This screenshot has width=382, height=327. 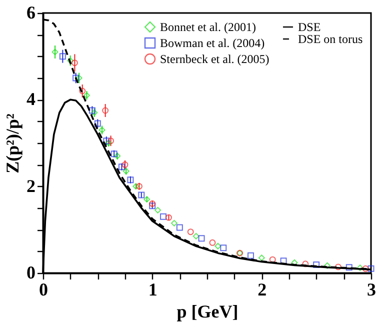 What do you see at coordinates (262, 290) in the screenshot?
I see `x-tick-label: 2` at bounding box center [262, 290].